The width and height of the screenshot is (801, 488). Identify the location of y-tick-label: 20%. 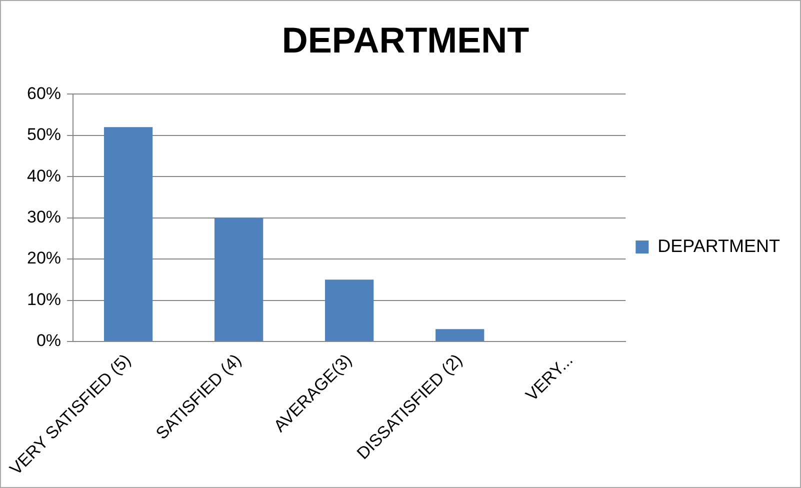
(44, 258).